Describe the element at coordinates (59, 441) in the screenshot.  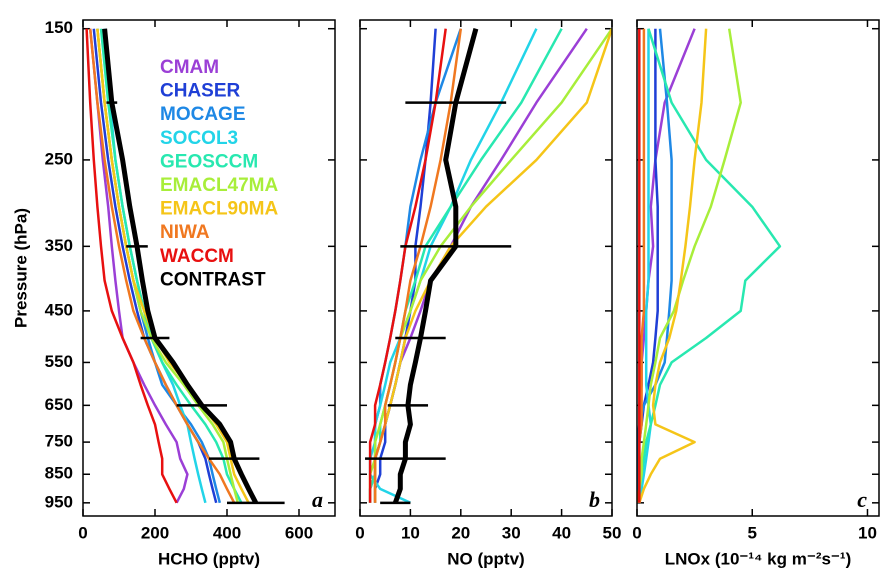
I see `y-tick-label: 750` at that location.